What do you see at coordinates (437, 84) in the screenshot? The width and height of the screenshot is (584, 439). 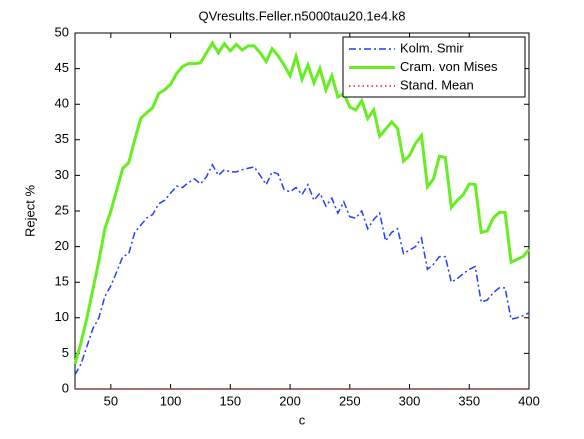 I see `legend-label: Stand. Mean` at bounding box center [437, 84].